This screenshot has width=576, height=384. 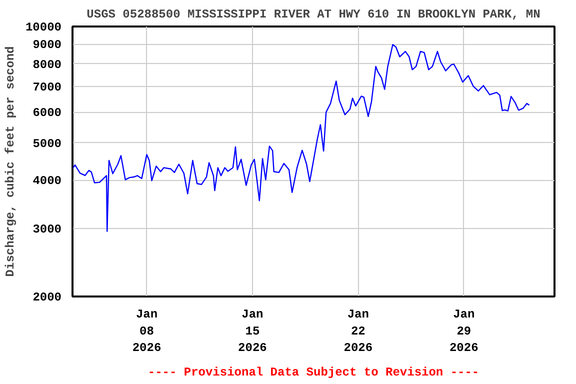 What do you see at coordinates (47, 113) in the screenshot?
I see `y-tick-label: 6000` at bounding box center [47, 113].